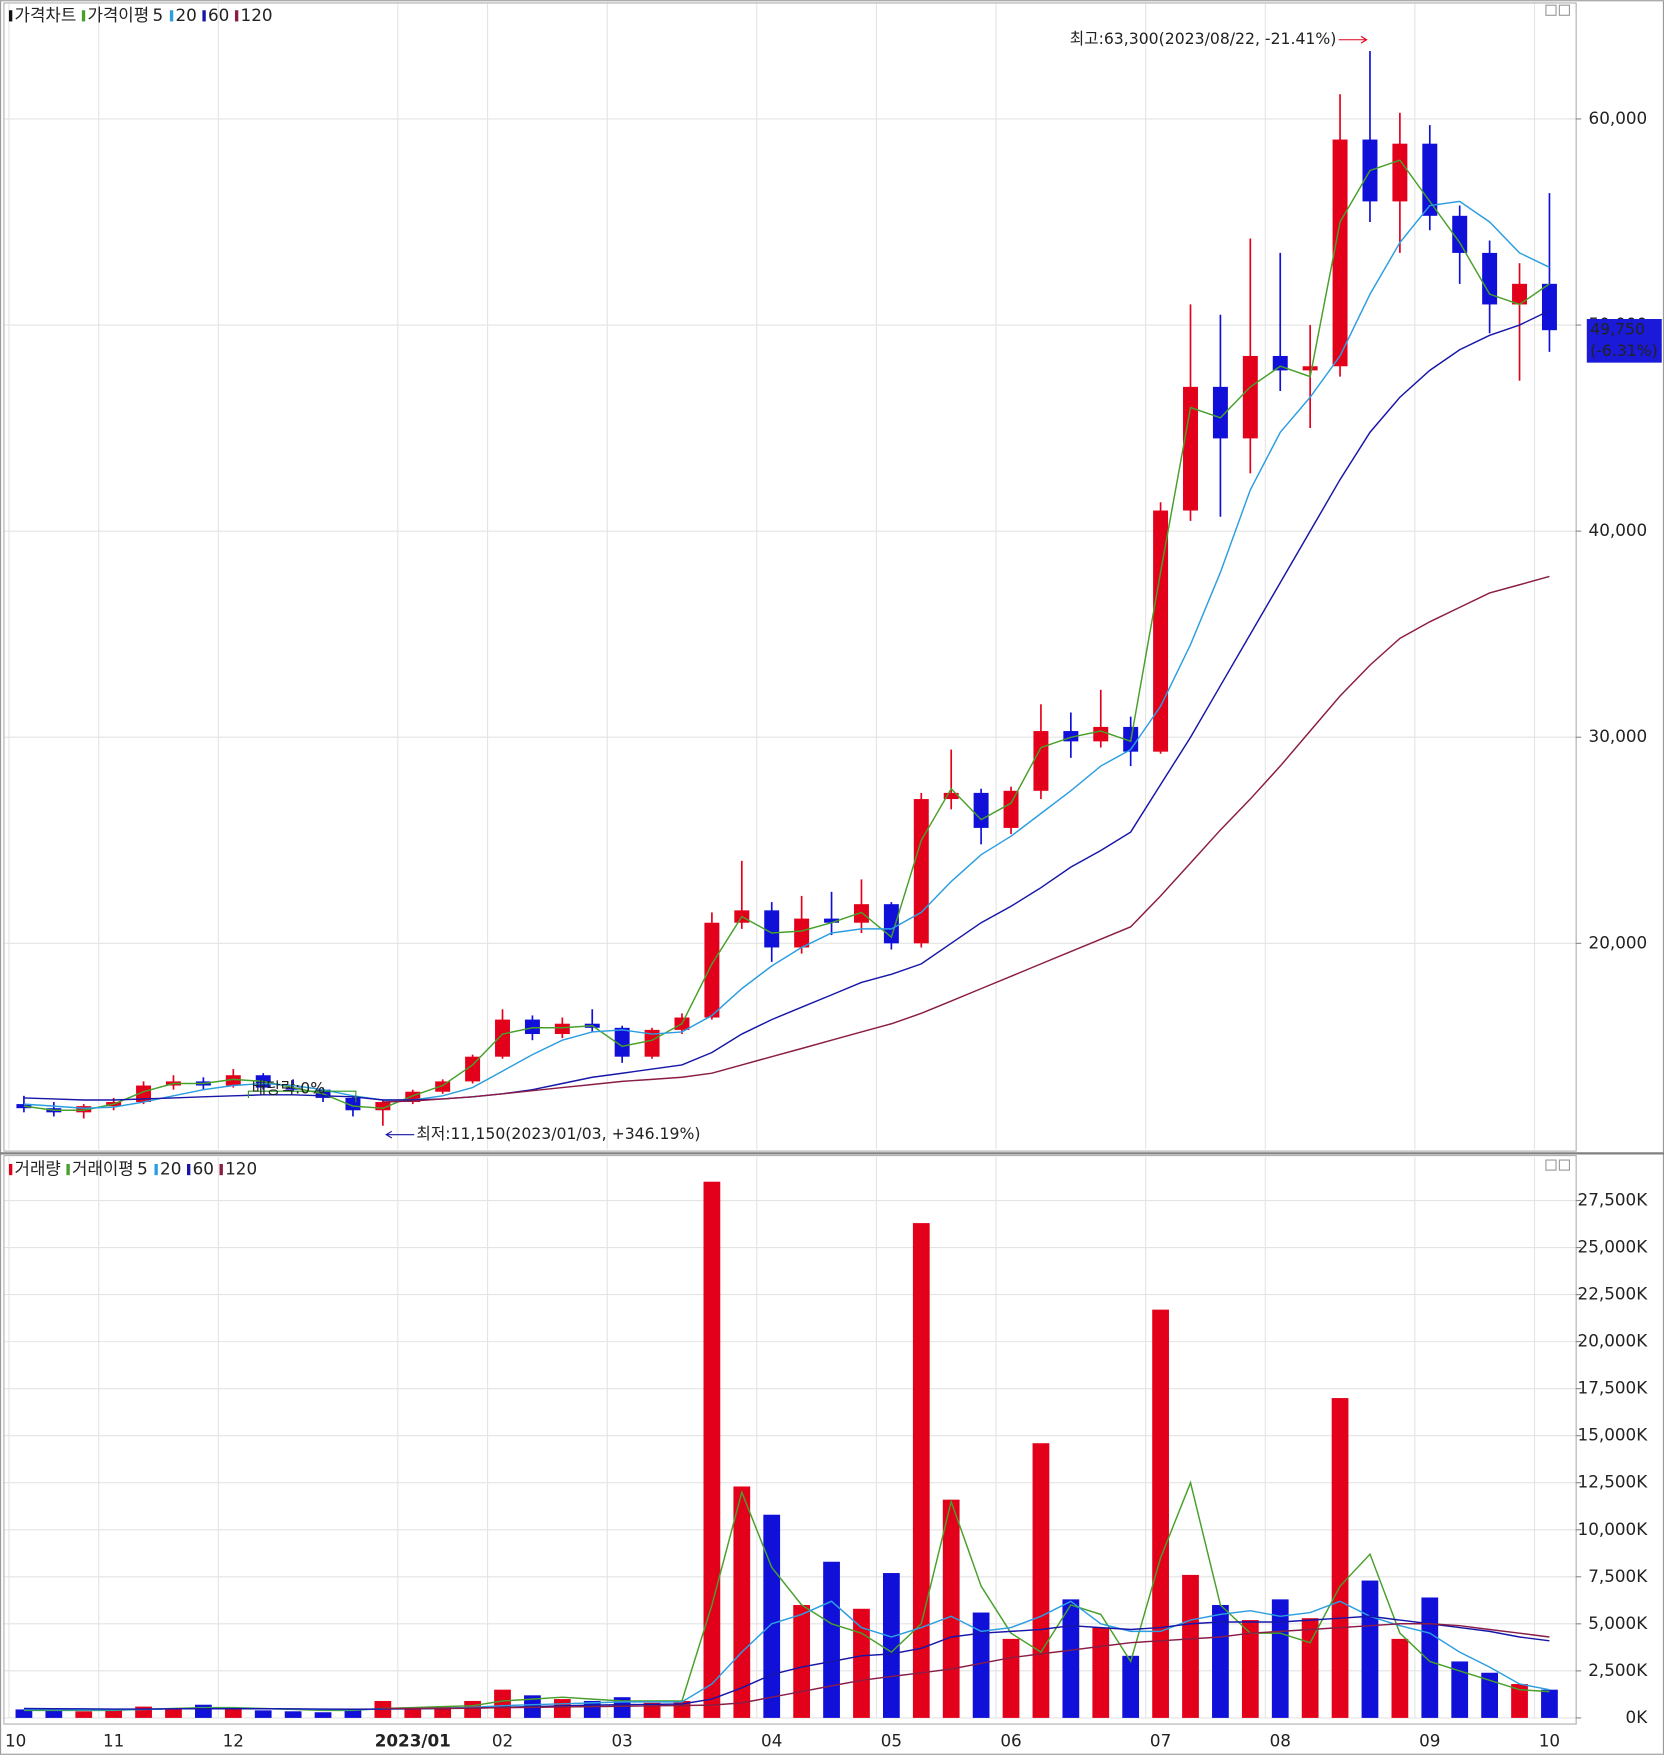 The image size is (1664, 1755). I want to click on y-tick-label: 20,000K, so click(1613, 1341).